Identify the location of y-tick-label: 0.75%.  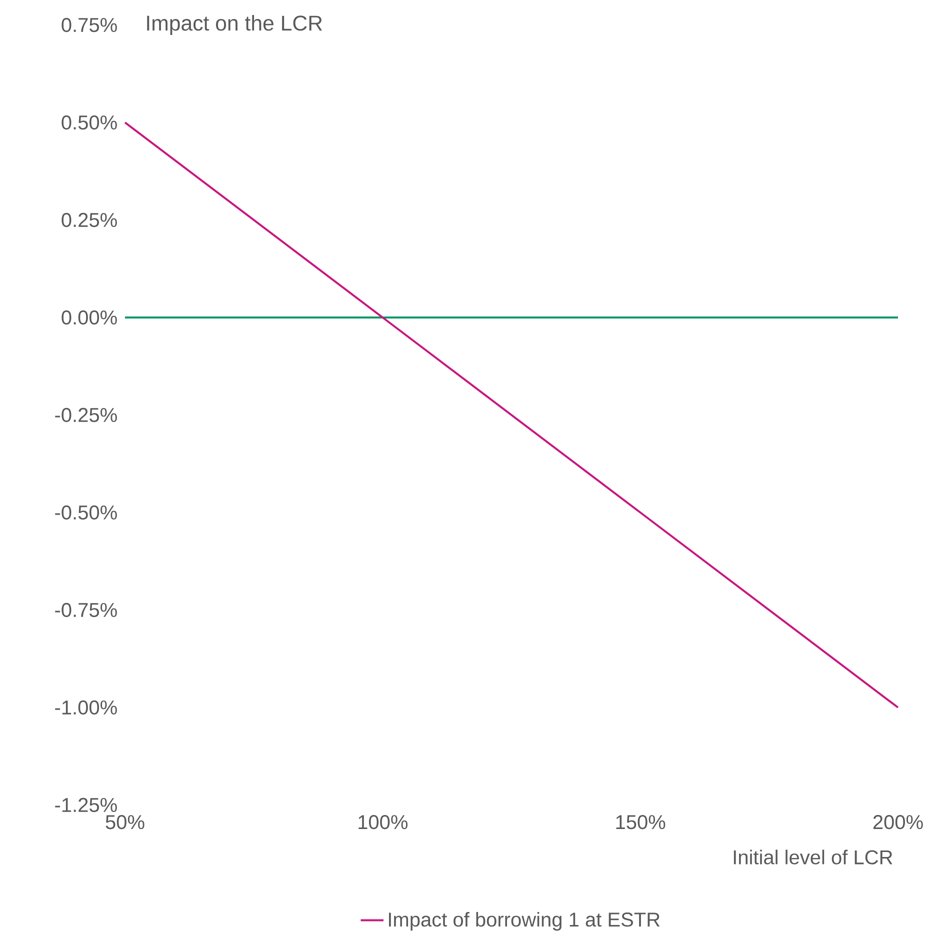
(89, 25).